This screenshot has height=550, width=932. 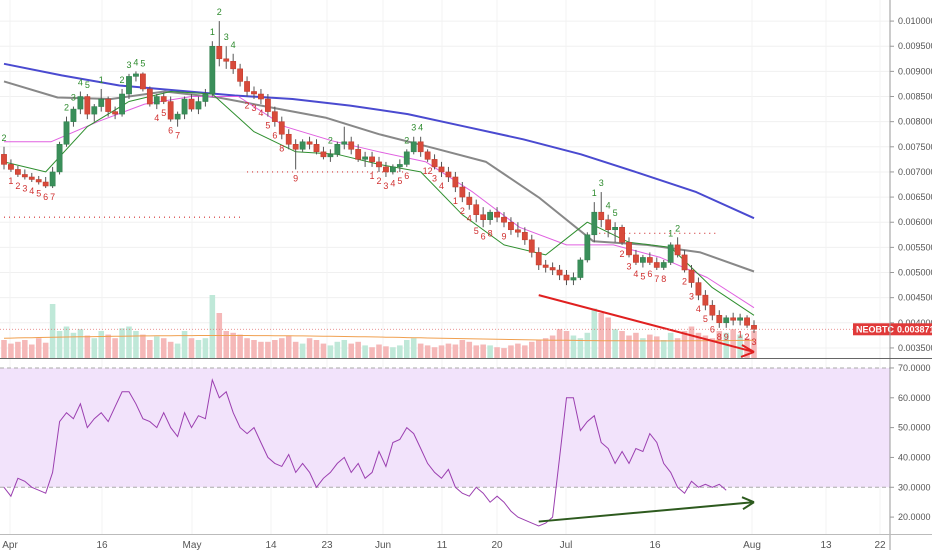 What do you see at coordinates (914, 457) in the screenshot?
I see `rsi-tick-label: 40.0000` at bounding box center [914, 457].